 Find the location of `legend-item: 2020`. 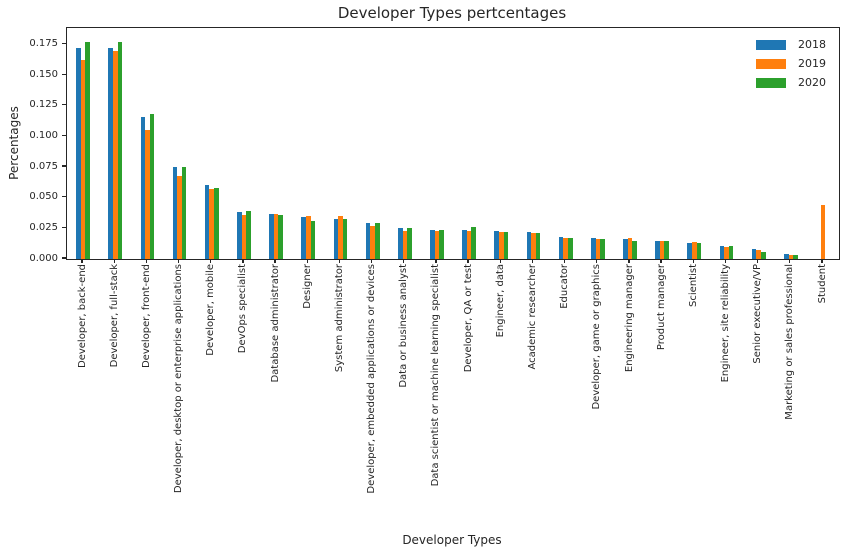

legend-item: 2020 is located at coordinates (791, 82).